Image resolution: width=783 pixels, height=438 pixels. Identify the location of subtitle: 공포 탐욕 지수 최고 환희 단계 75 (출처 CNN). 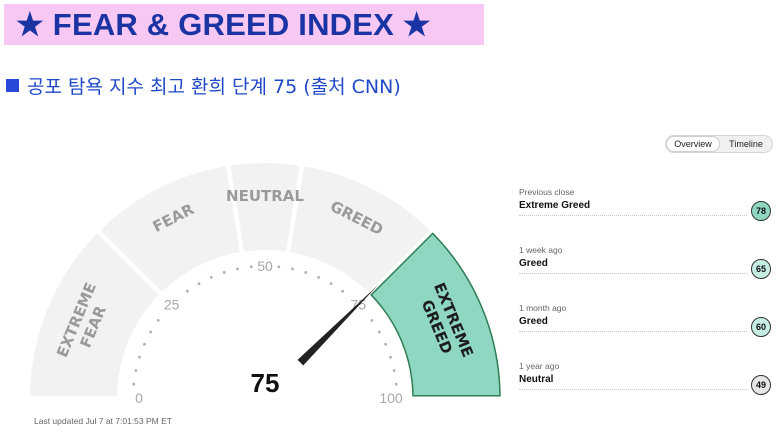
(203, 85).